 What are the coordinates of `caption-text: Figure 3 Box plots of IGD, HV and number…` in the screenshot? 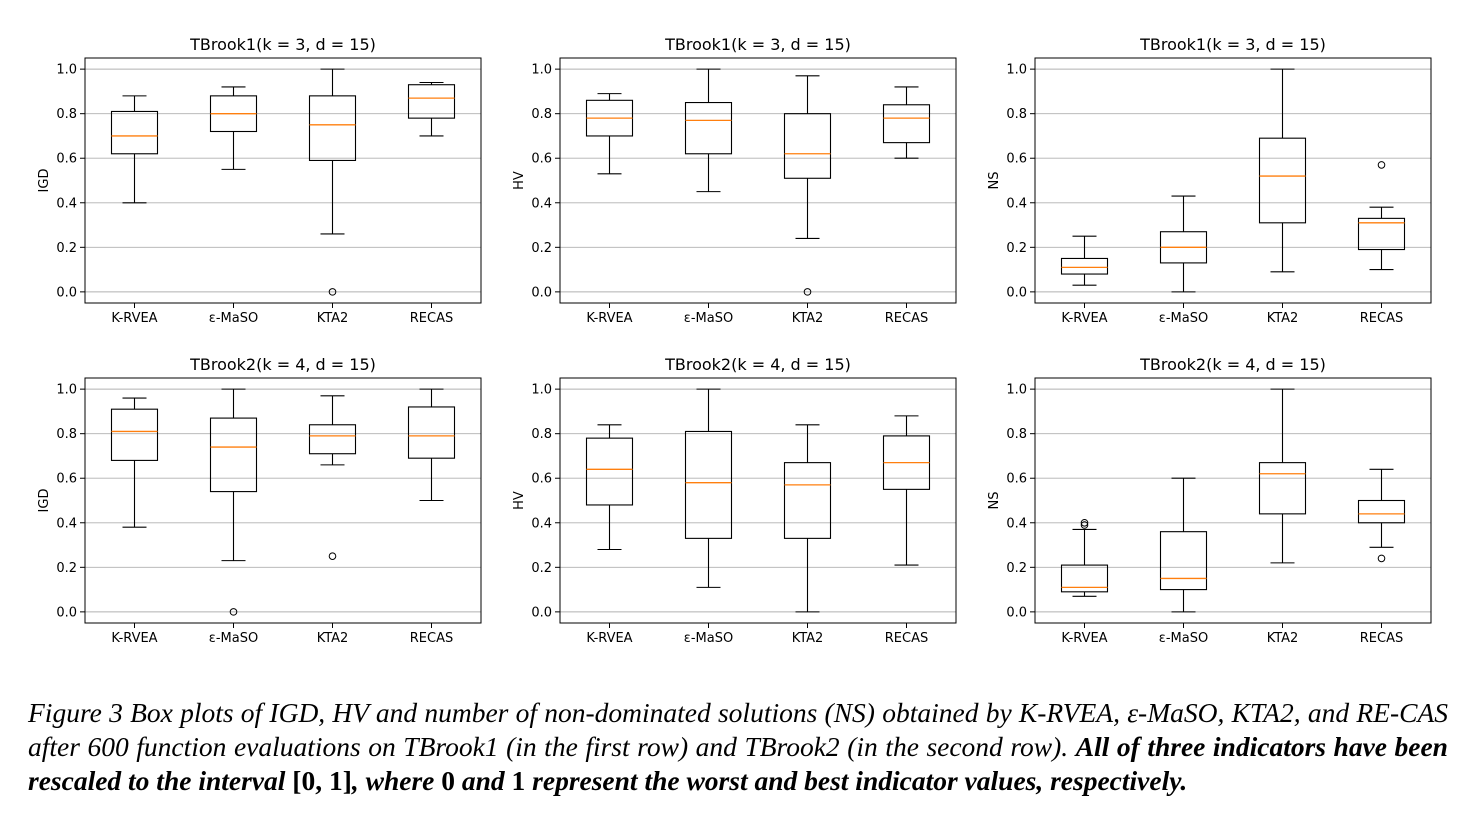 It's located at (738, 729).